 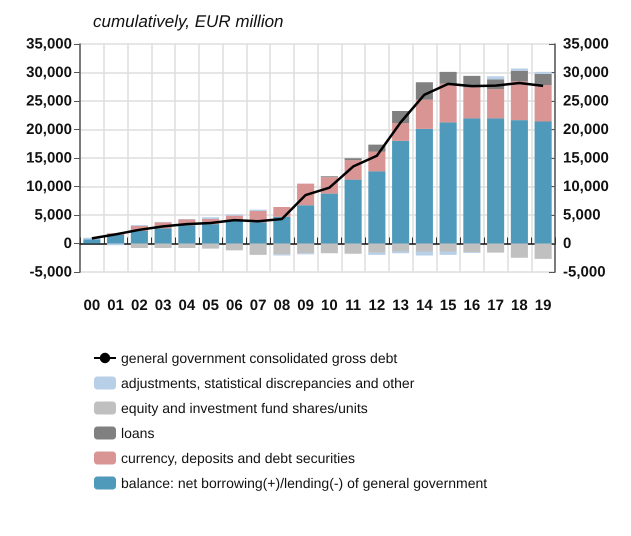 I want to click on x-tick-label: 12, so click(x=377, y=305).